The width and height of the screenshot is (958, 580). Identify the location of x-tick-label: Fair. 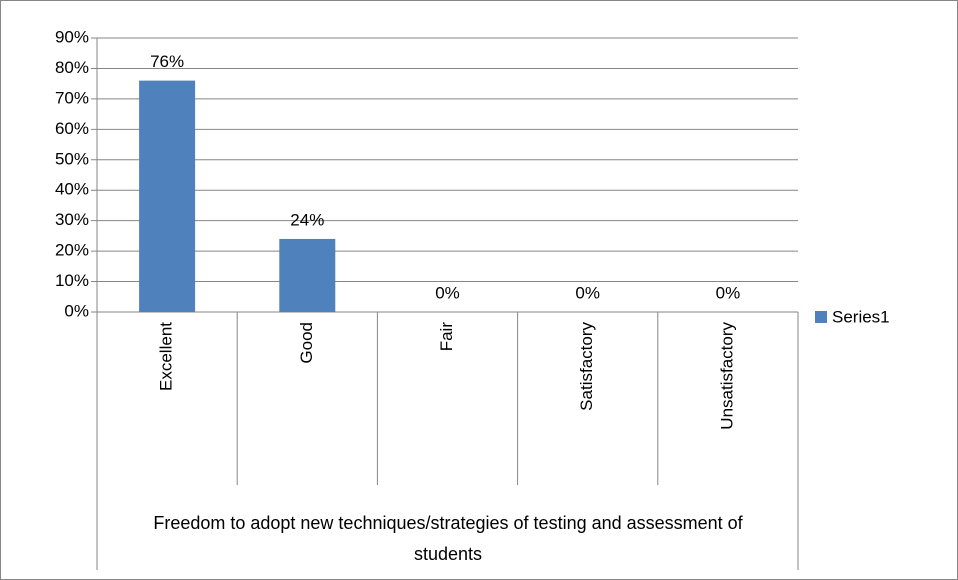
(446, 337).